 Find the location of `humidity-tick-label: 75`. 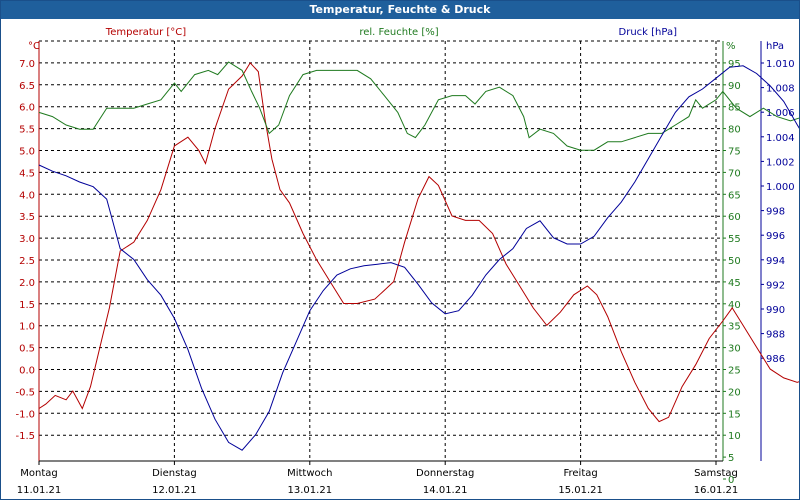

humidity-tick-label: 75 is located at coordinates (734, 152).